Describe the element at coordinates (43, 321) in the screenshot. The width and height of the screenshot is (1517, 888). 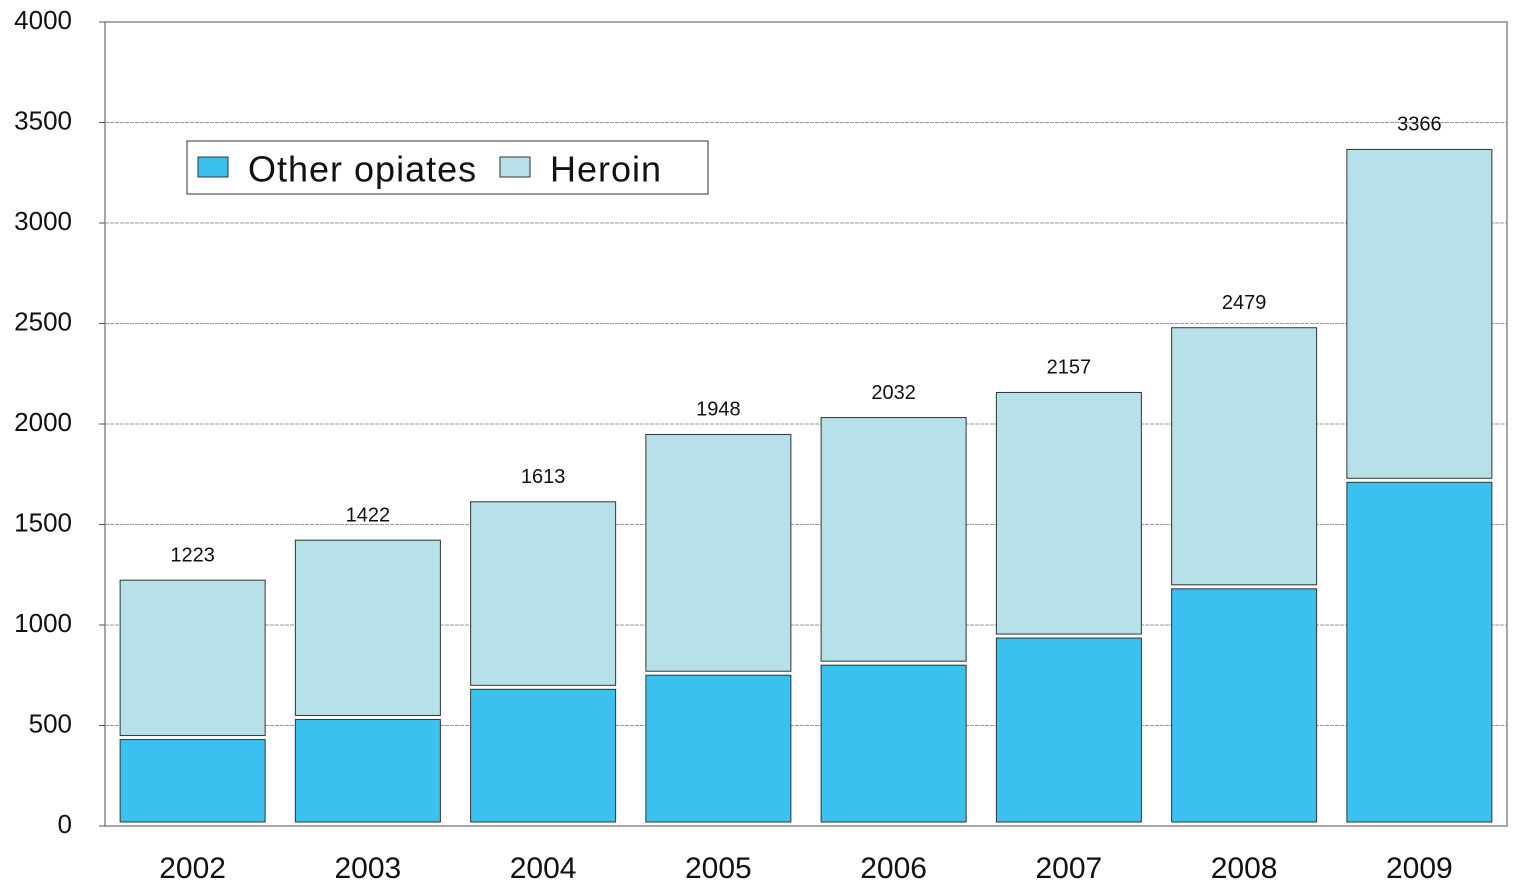
I see `y-tick-label: 2500` at that location.